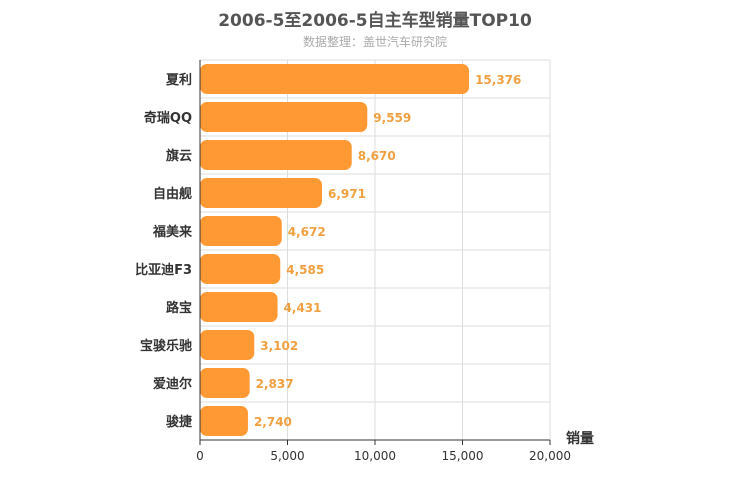 This screenshot has height=500, width=750. Describe the element at coordinates (347, 194) in the screenshot. I see `data-label: 6,971` at that location.